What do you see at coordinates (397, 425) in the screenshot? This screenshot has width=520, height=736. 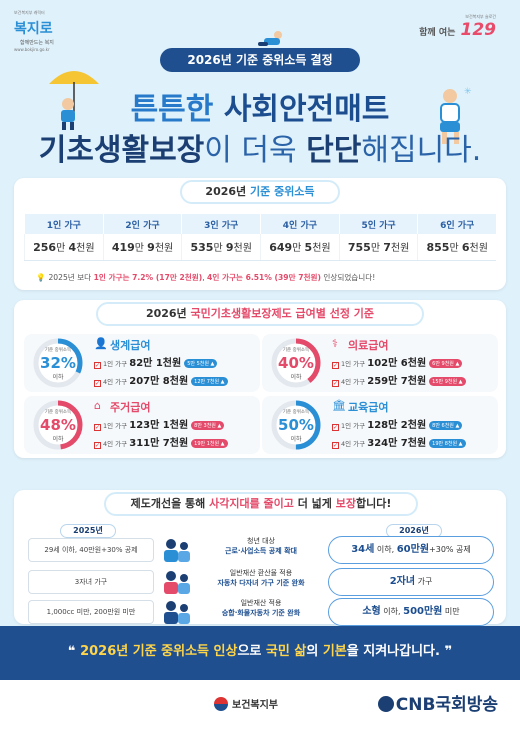 I see `benefit-amount: 128만 2천원` at bounding box center [397, 425].